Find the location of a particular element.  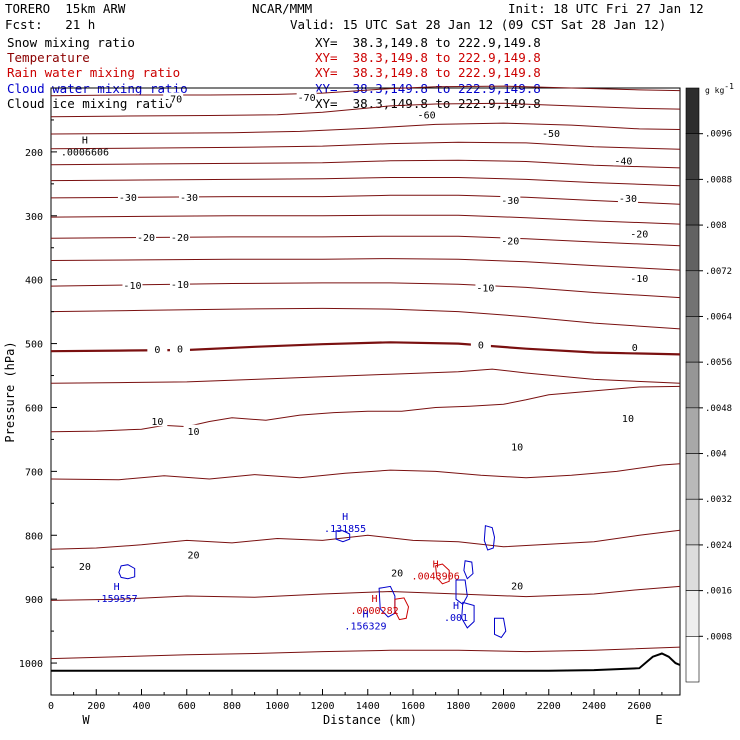

terrain-line is located at coordinates (366, 662).